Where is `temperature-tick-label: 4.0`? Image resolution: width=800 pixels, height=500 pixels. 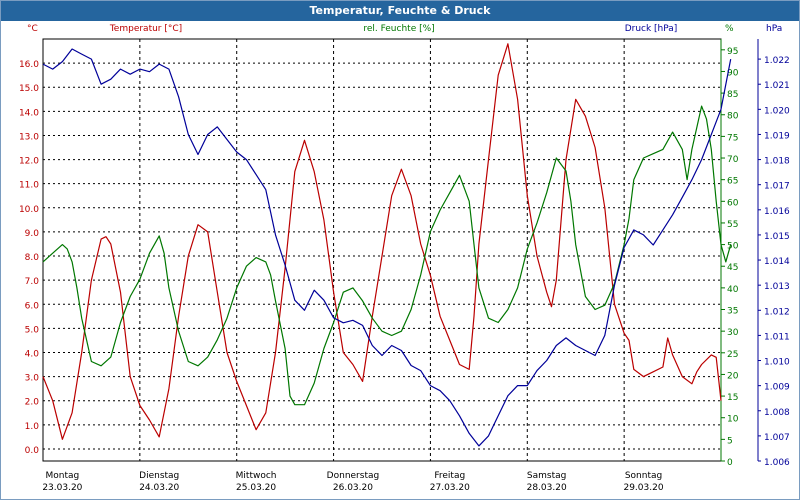
temperature-tick-label: 4.0 is located at coordinates (32, 354).